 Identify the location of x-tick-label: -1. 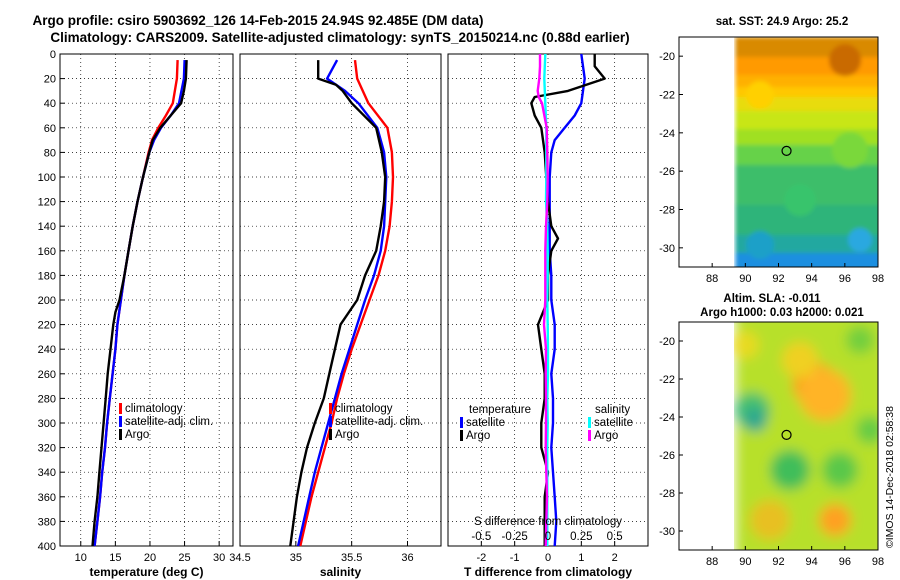
(515, 558).